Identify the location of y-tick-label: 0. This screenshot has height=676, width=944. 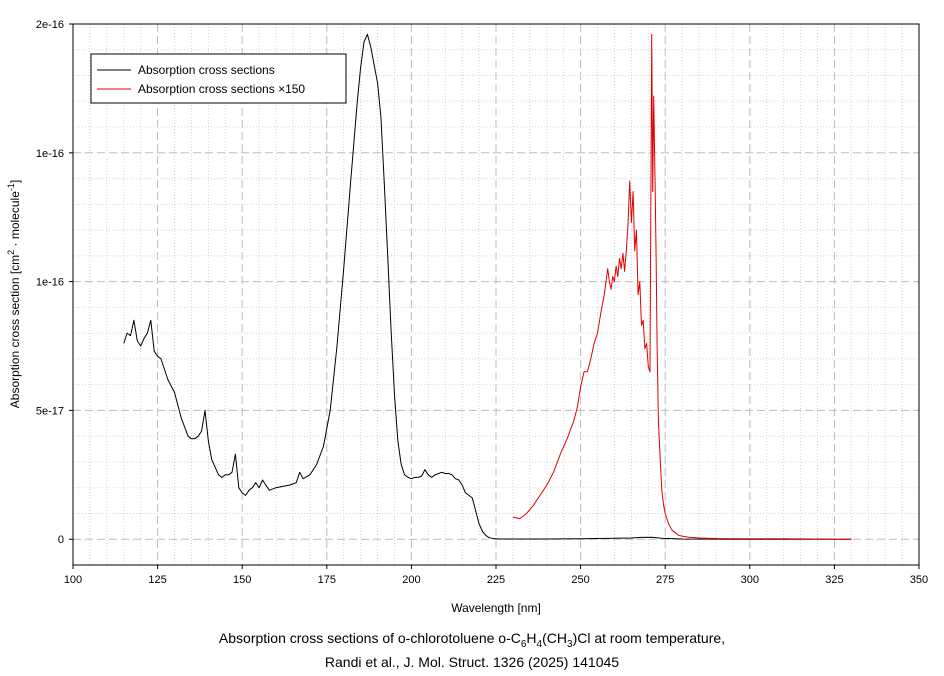
(61, 540).